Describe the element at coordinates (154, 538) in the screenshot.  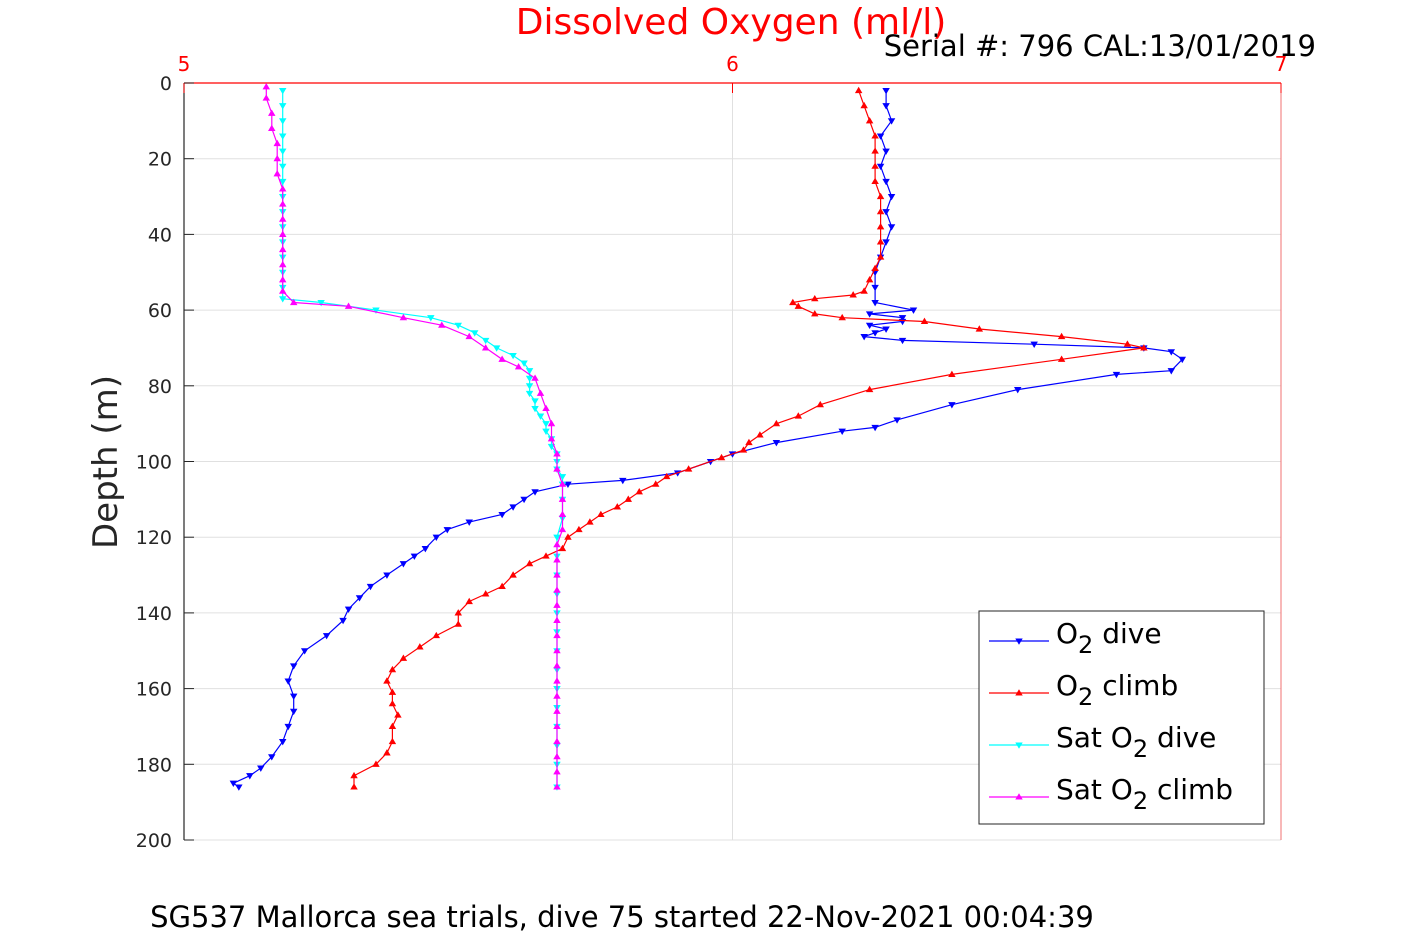
I see `y-tick-label: 120` at that location.